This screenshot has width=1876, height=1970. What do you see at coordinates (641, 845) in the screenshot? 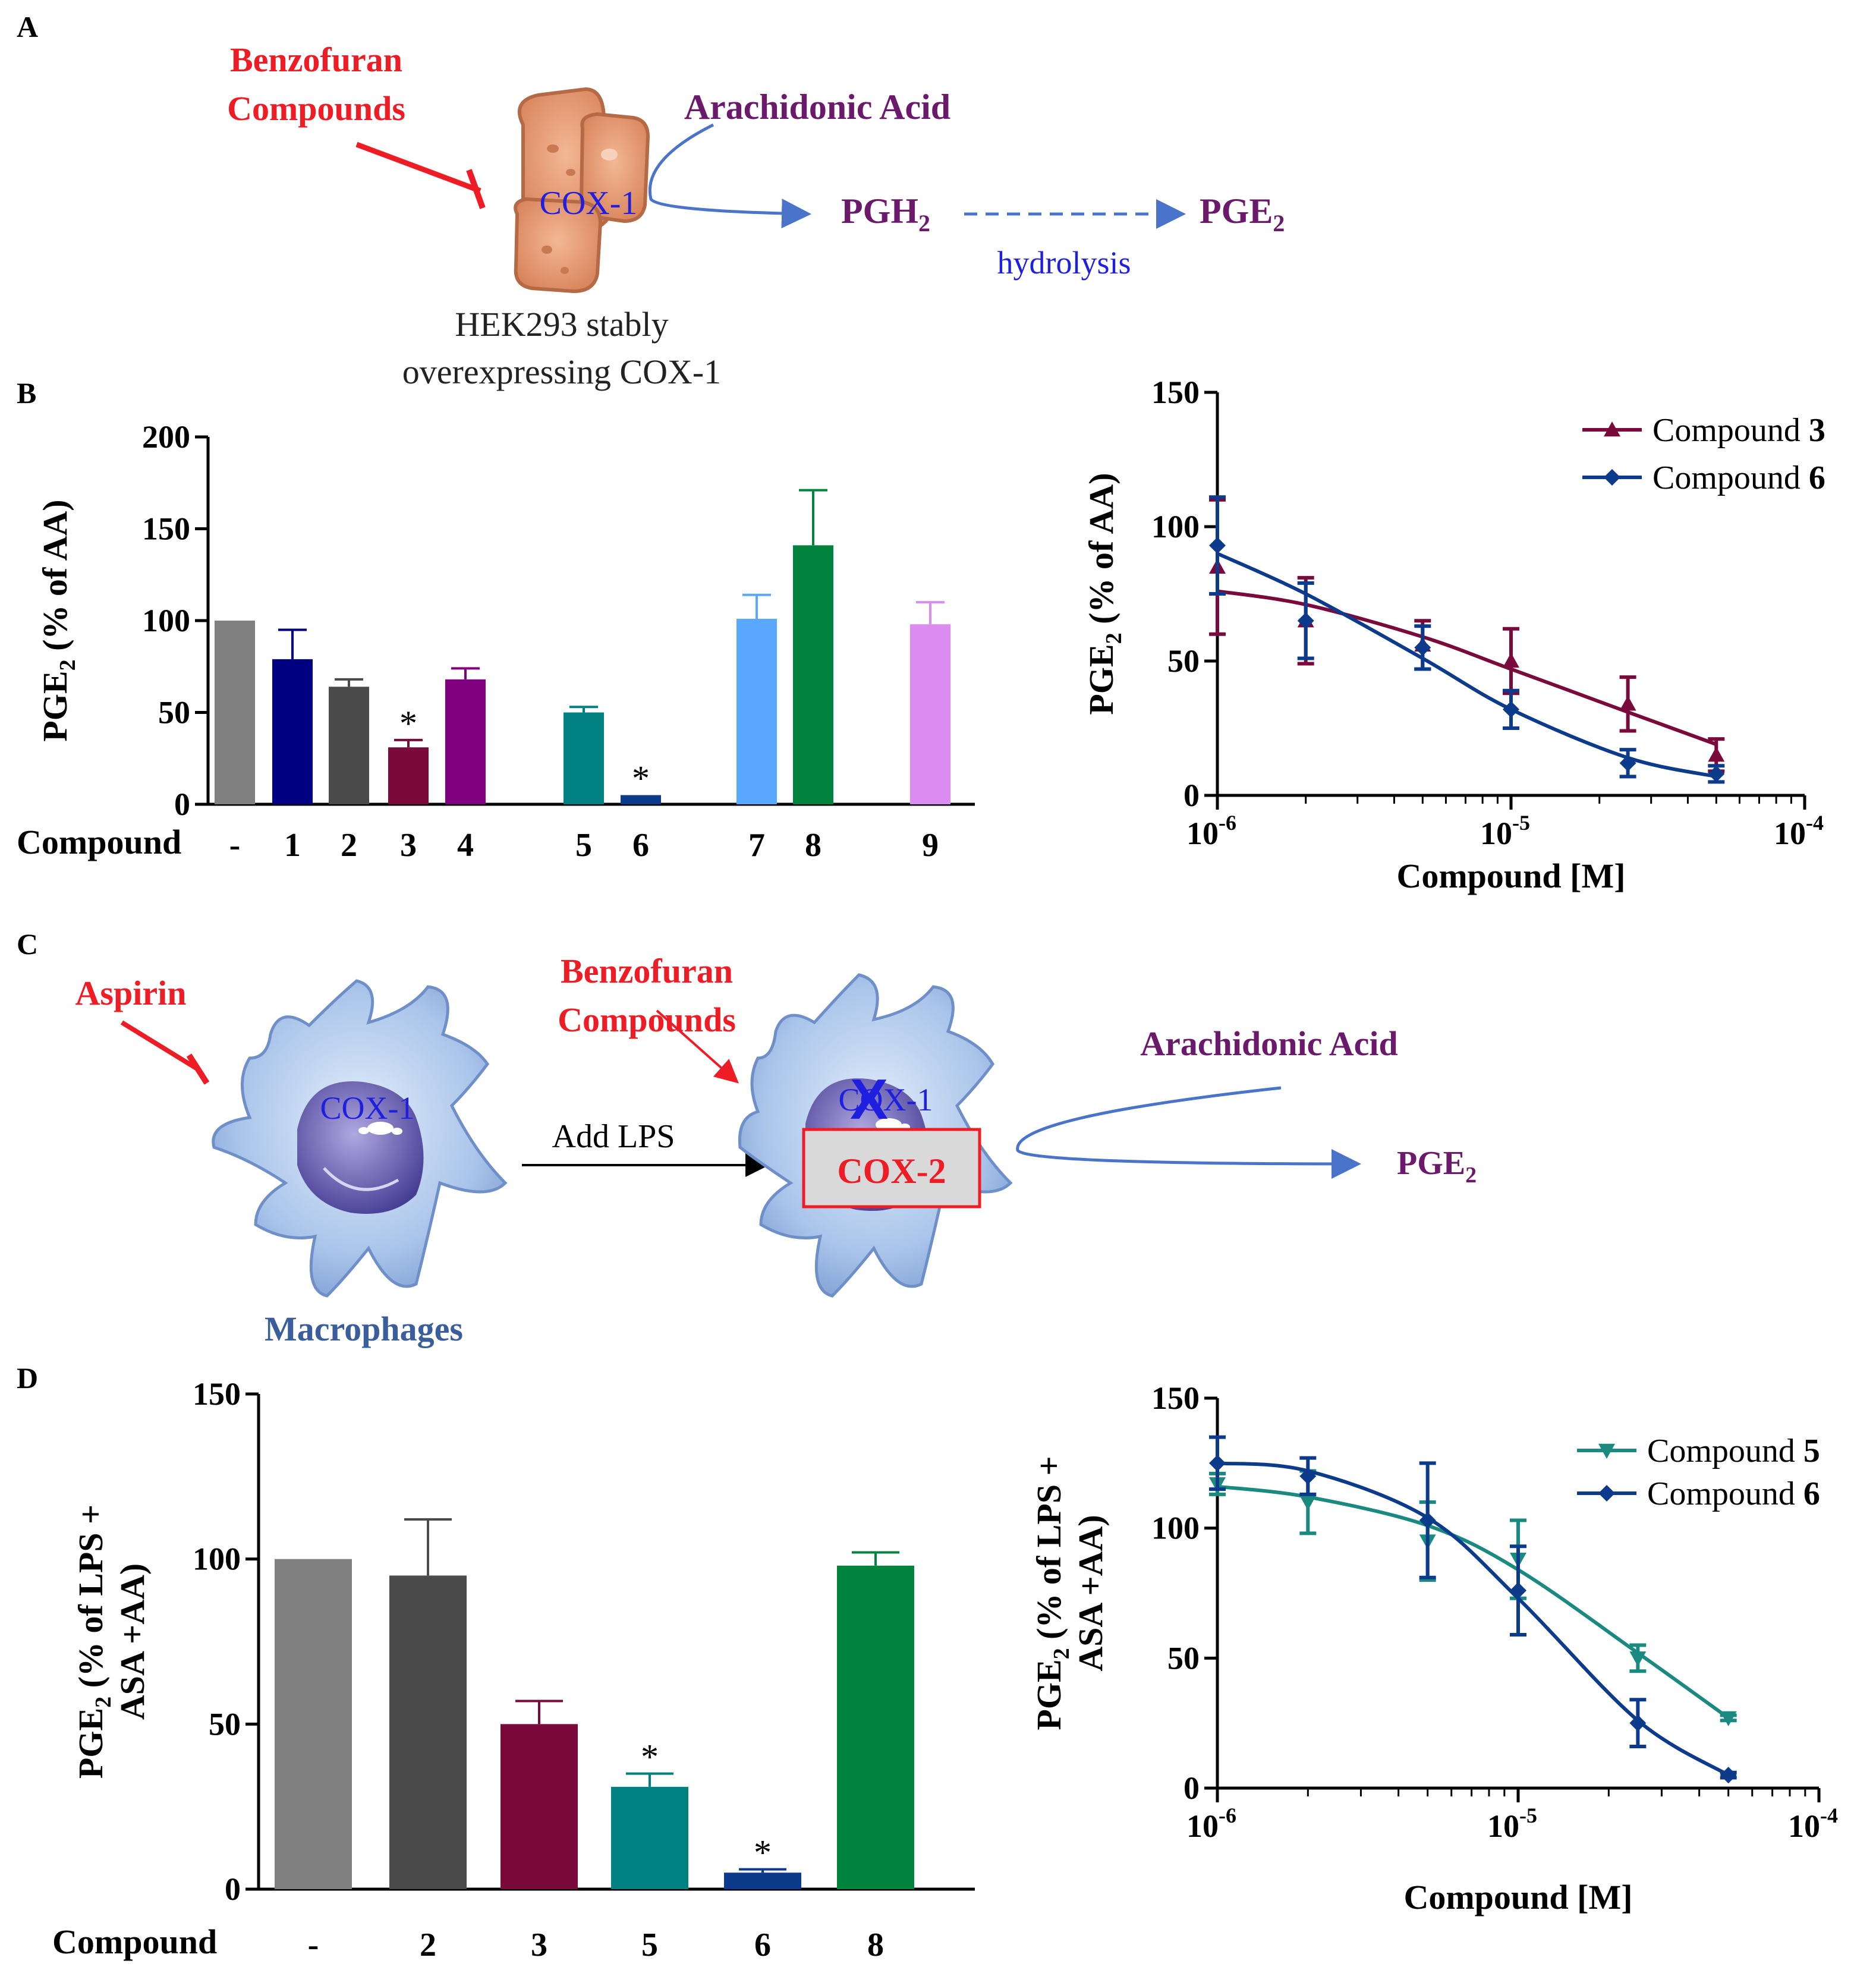
I see `x-tick-label: 6` at bounding box center [641, 845].